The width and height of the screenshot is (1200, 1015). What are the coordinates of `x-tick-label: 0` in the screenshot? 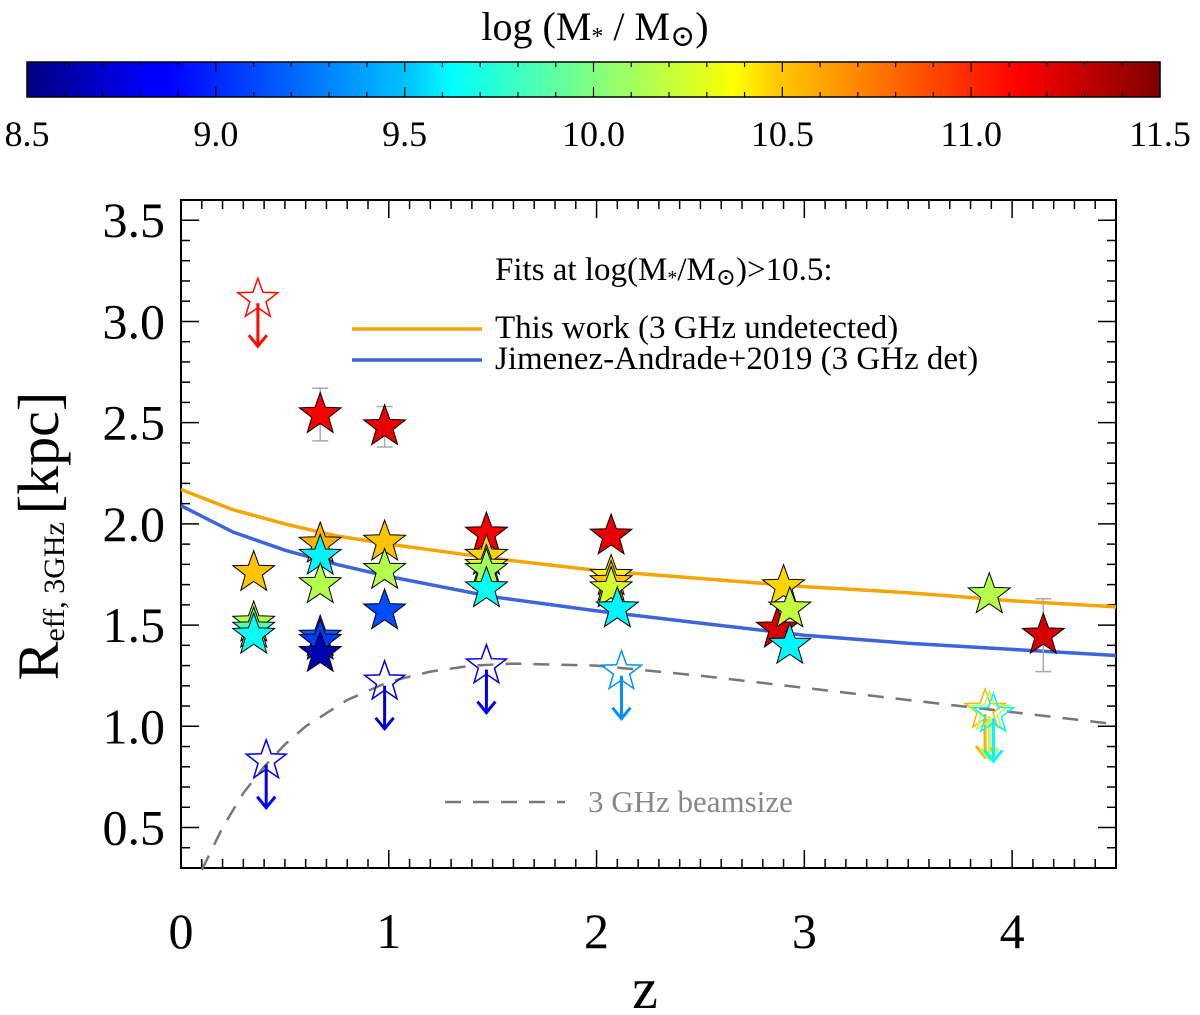 It's located at (181, 931).